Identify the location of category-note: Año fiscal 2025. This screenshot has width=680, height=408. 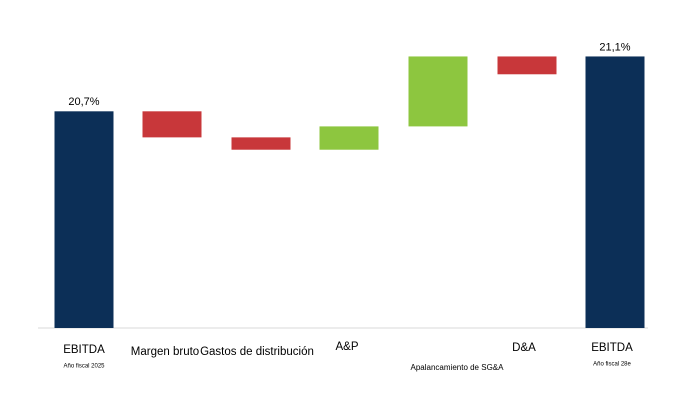
(84, 367).